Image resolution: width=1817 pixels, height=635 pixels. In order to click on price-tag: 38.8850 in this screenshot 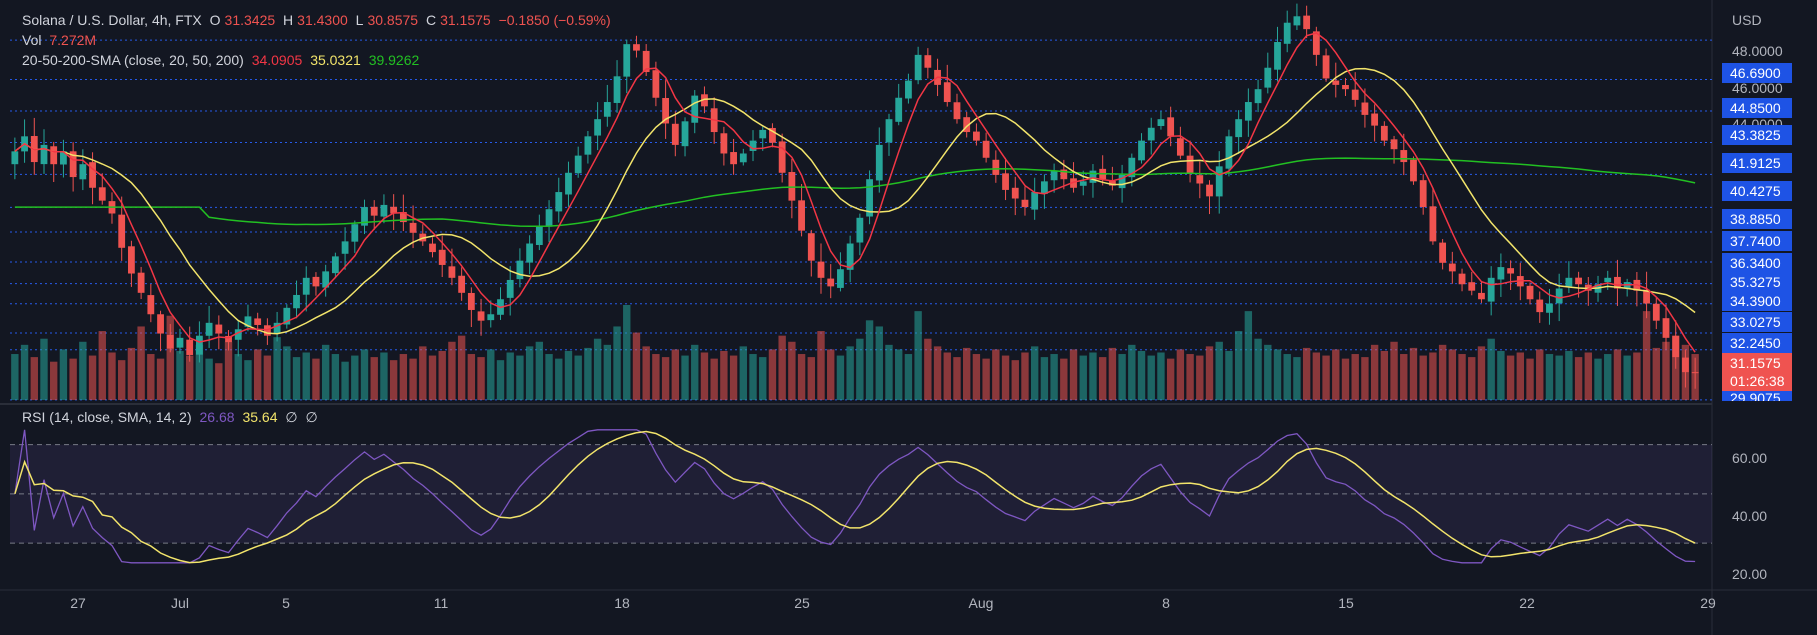, I will do `click(1757, 219)`.